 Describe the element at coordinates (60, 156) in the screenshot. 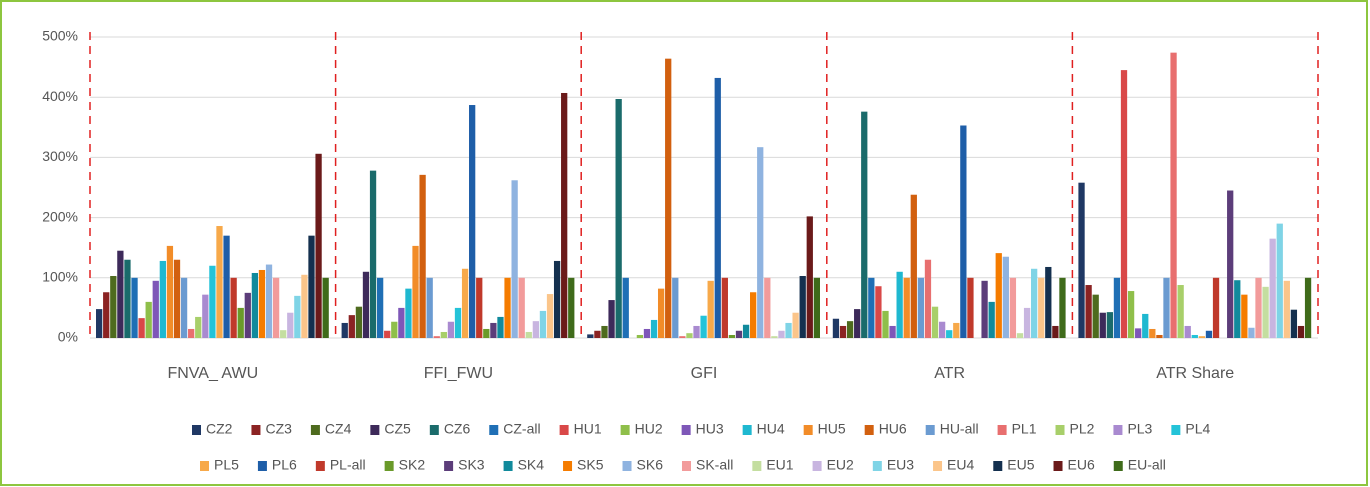

I see `y-tick-label: 300%` at that location.